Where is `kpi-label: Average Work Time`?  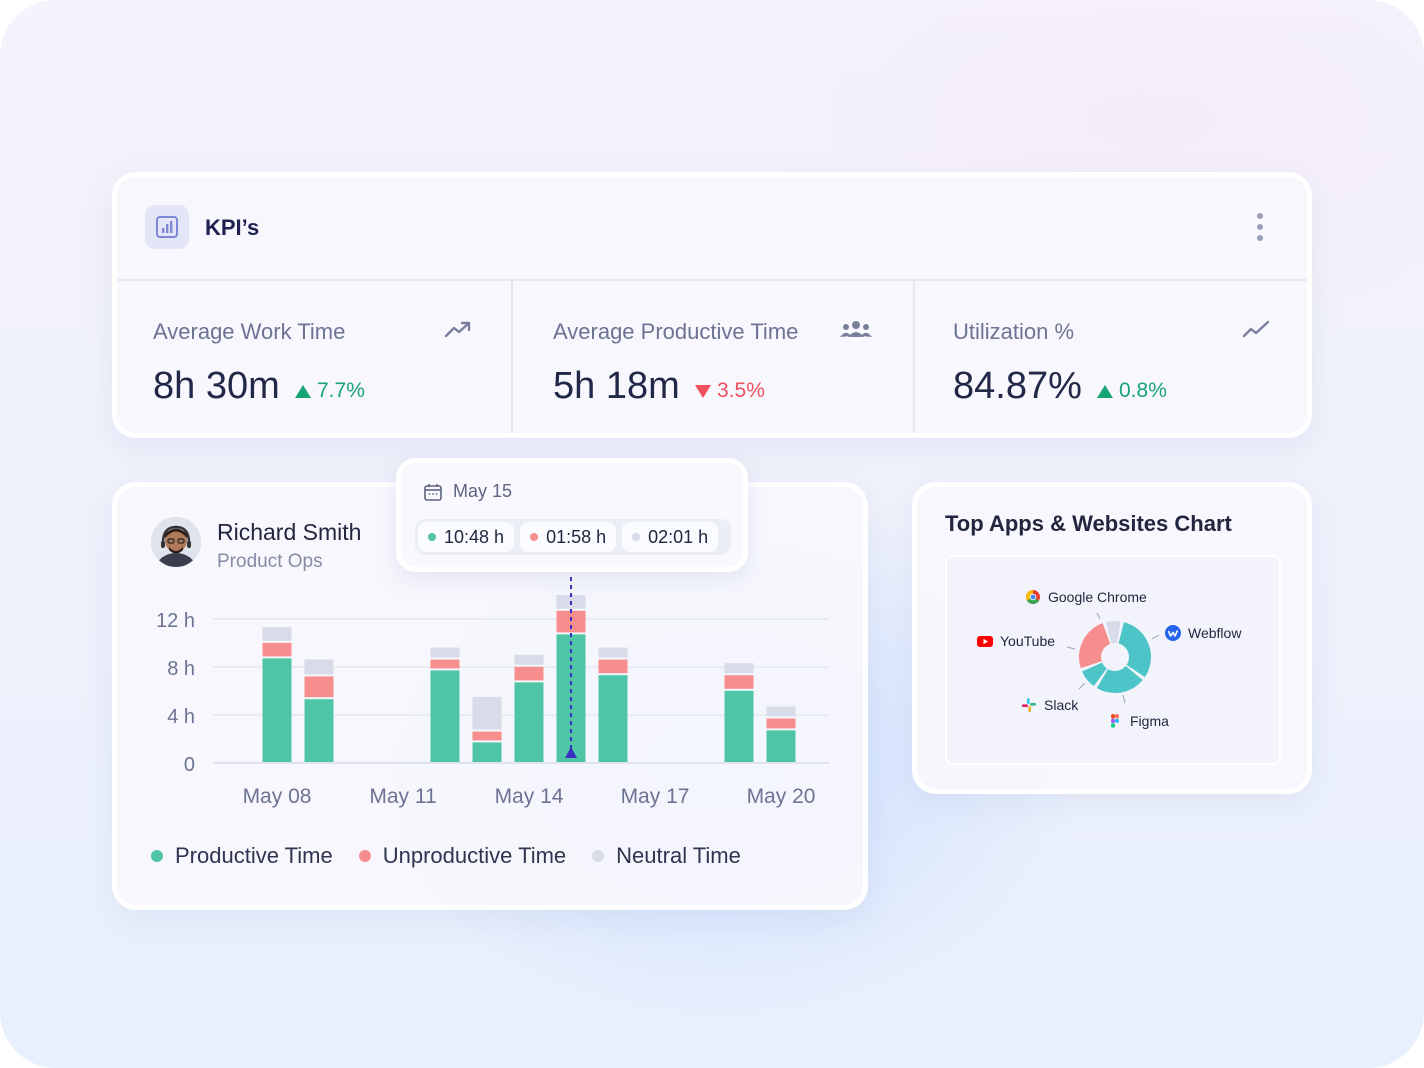
kpi-label: Average Work Time is located at coordinates (249, 331).